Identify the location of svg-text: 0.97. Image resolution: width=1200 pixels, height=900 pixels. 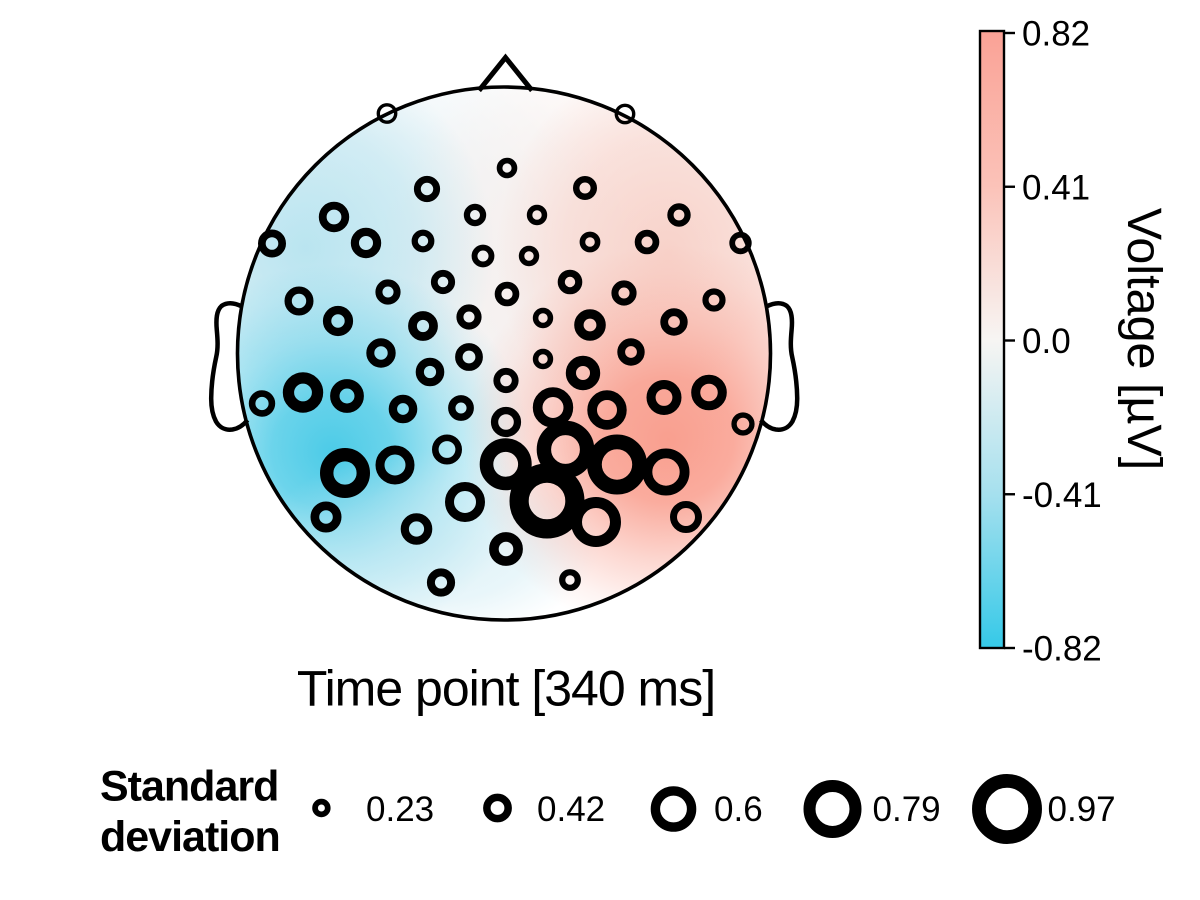
(1082, 809).